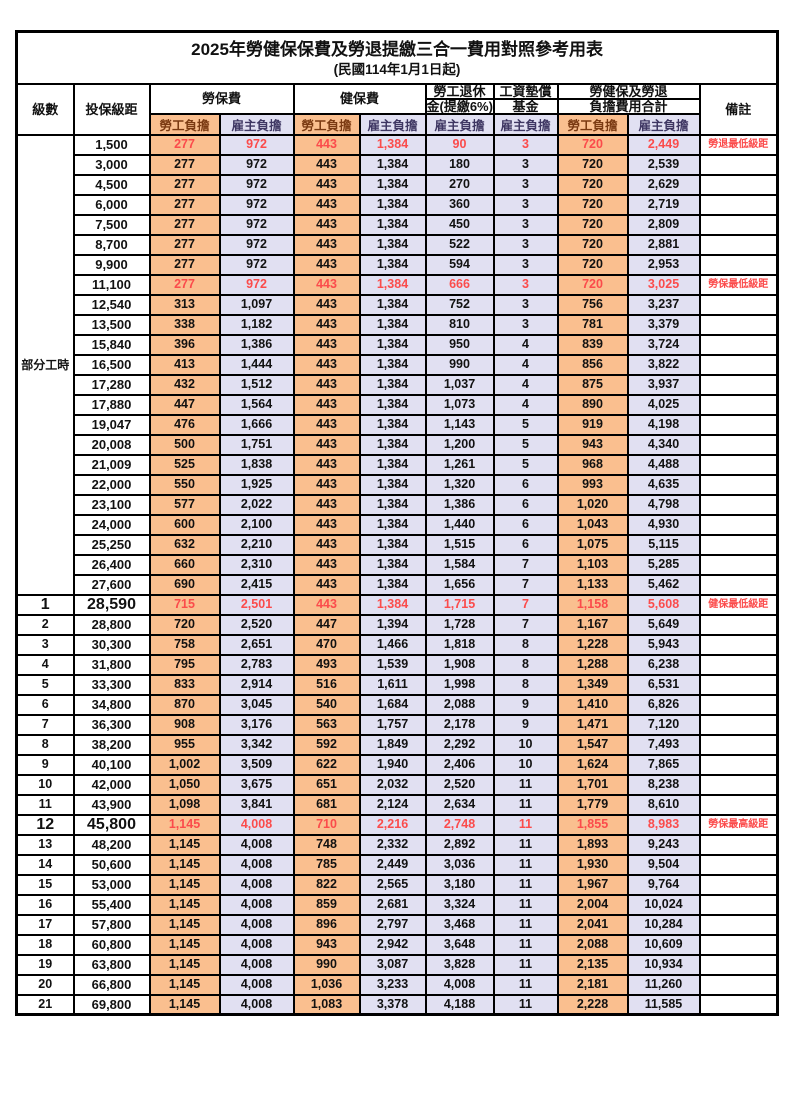 Image resolution: width=791 pixels, height=1120 pixels. I want to click on cell-total-employee: 919, so click(592, 424).